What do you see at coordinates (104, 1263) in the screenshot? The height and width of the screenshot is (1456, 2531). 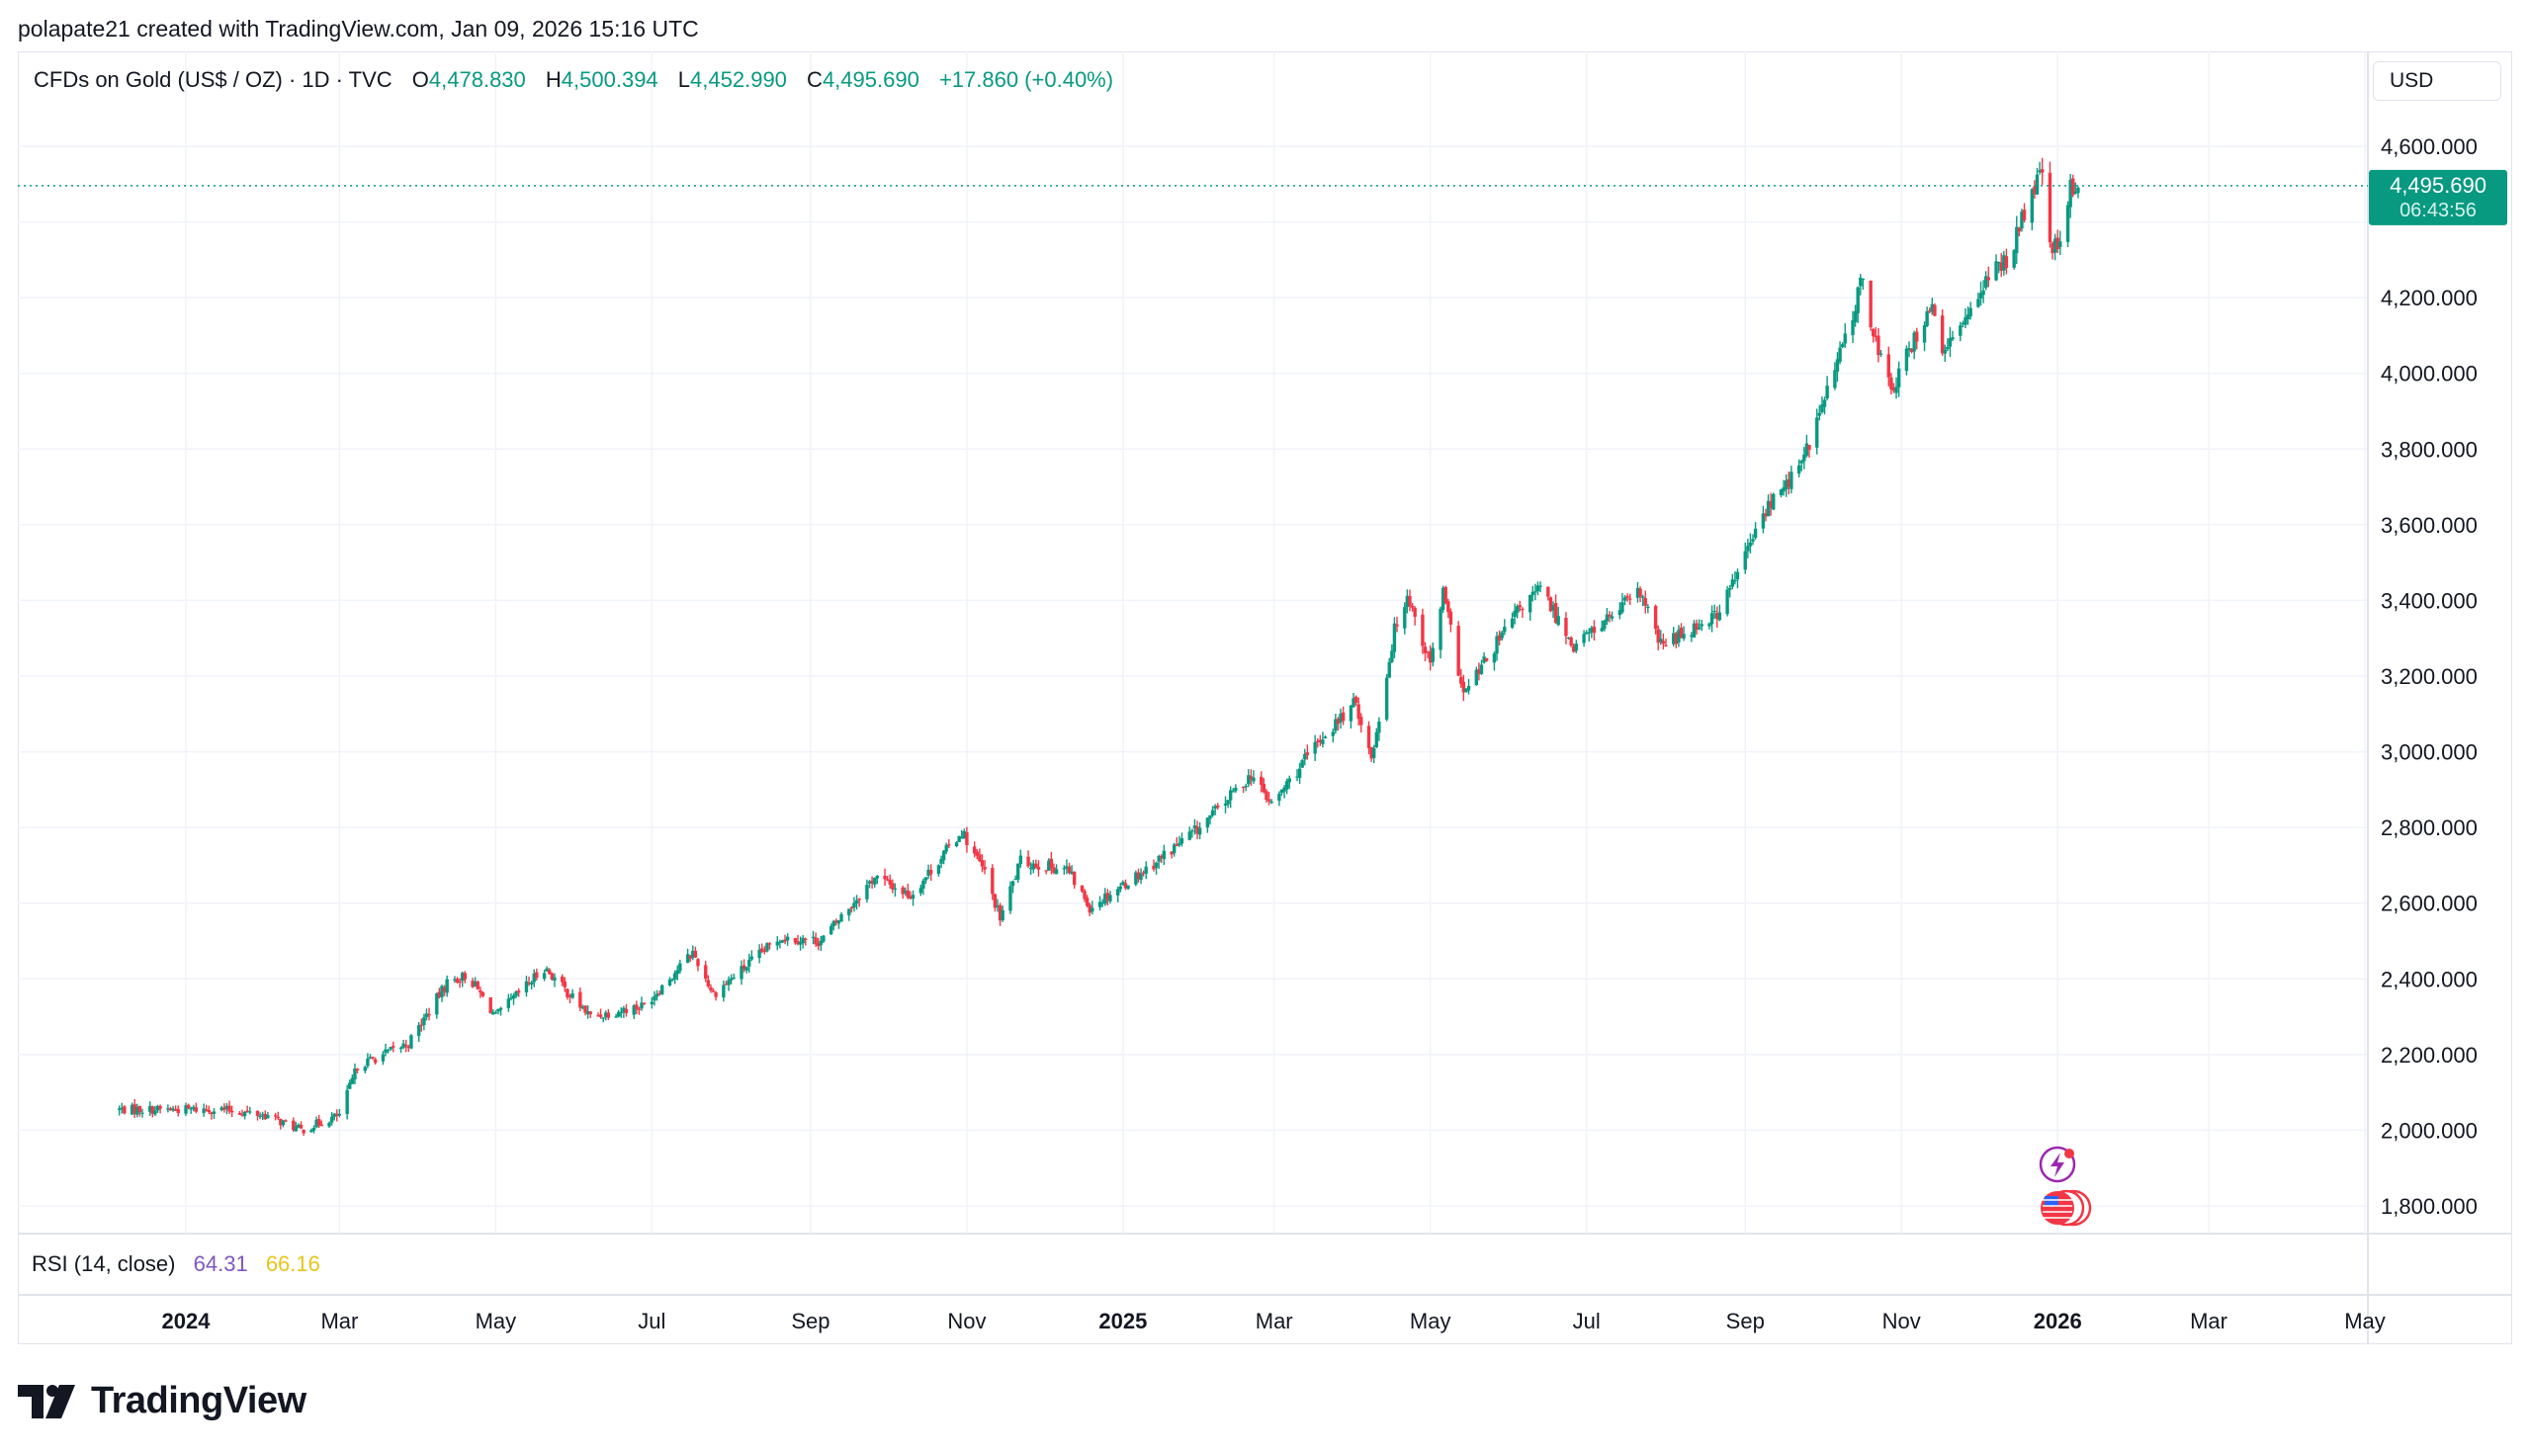 I see `rsi-label: RSI (14, close)` at bounding box center [104, 1263].